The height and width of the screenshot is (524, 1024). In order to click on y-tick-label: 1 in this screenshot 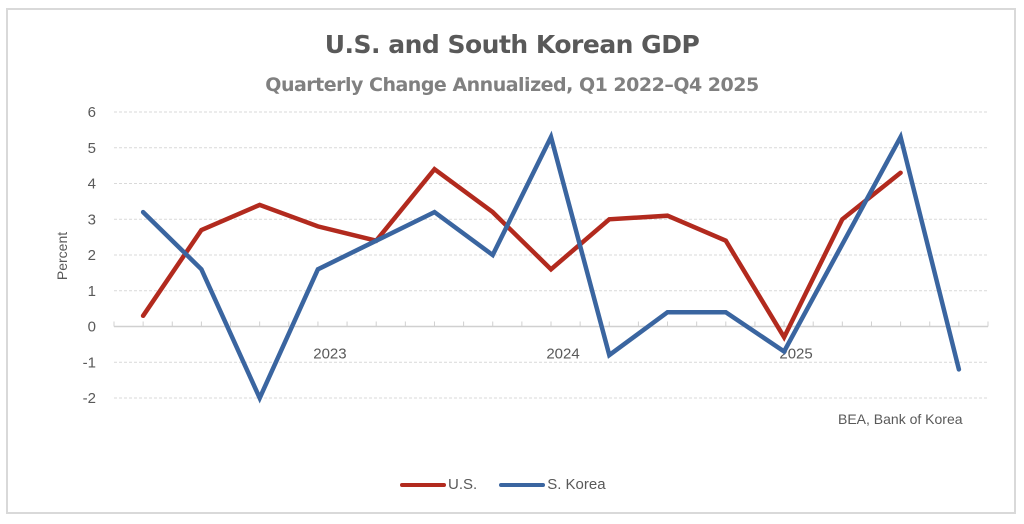, I will do `click(92, 291)`.